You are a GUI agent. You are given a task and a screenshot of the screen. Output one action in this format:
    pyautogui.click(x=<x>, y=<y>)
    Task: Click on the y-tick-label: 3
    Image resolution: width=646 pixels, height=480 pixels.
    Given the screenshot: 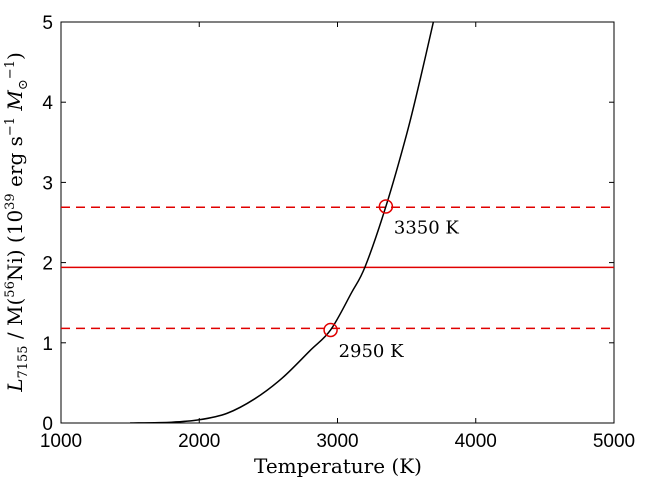 What is the action you would take?
    pyautogui.click(x=47, y=183)
    